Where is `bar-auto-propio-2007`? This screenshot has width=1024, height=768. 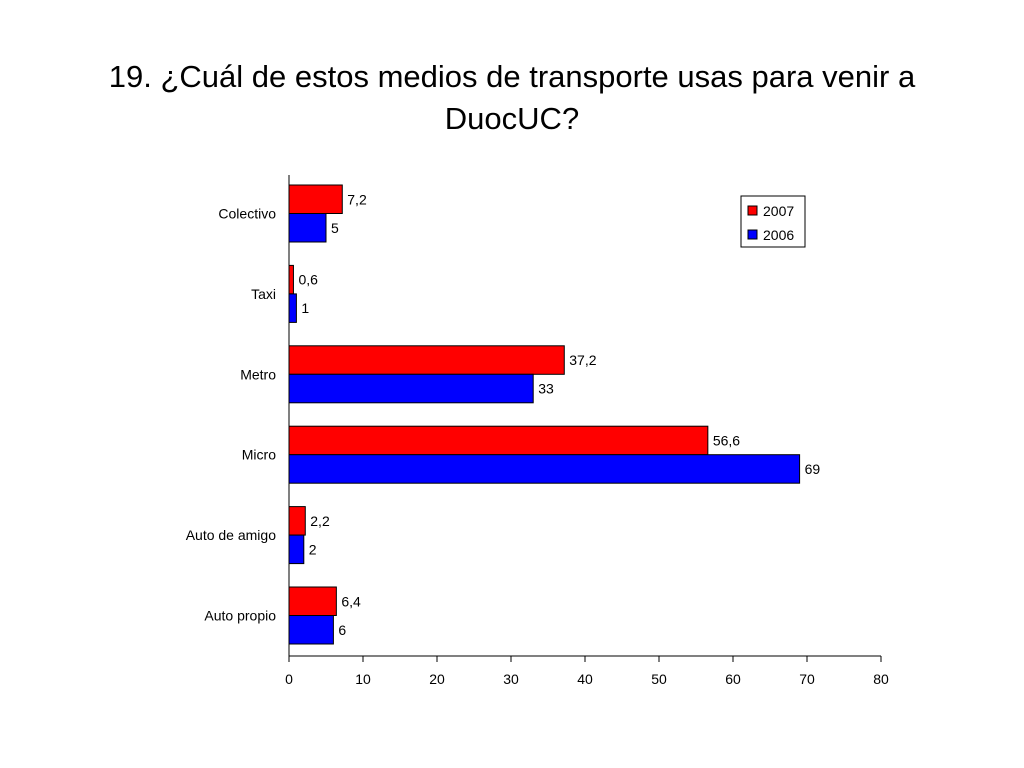 bar-auto-propio-2007 is located at coordinates (312, 601).